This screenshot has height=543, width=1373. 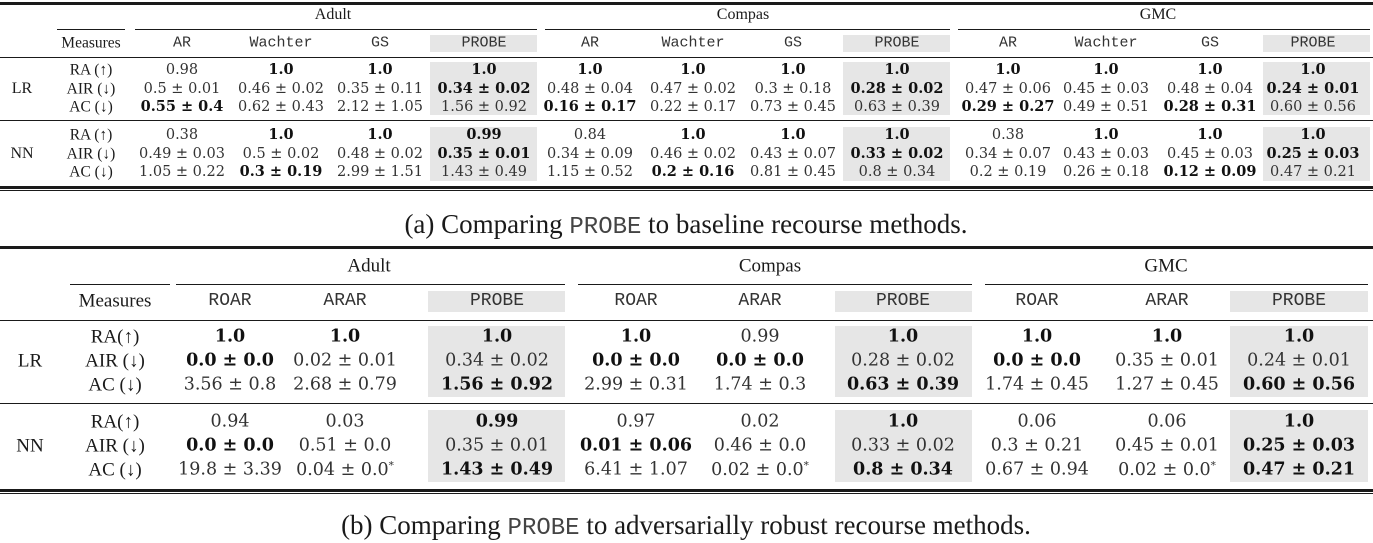 What do you see at coordinates (230, 469) in the screenshot?
I see `table-cell: 19.8 ± 3.39` at bounding box center [230, 469].